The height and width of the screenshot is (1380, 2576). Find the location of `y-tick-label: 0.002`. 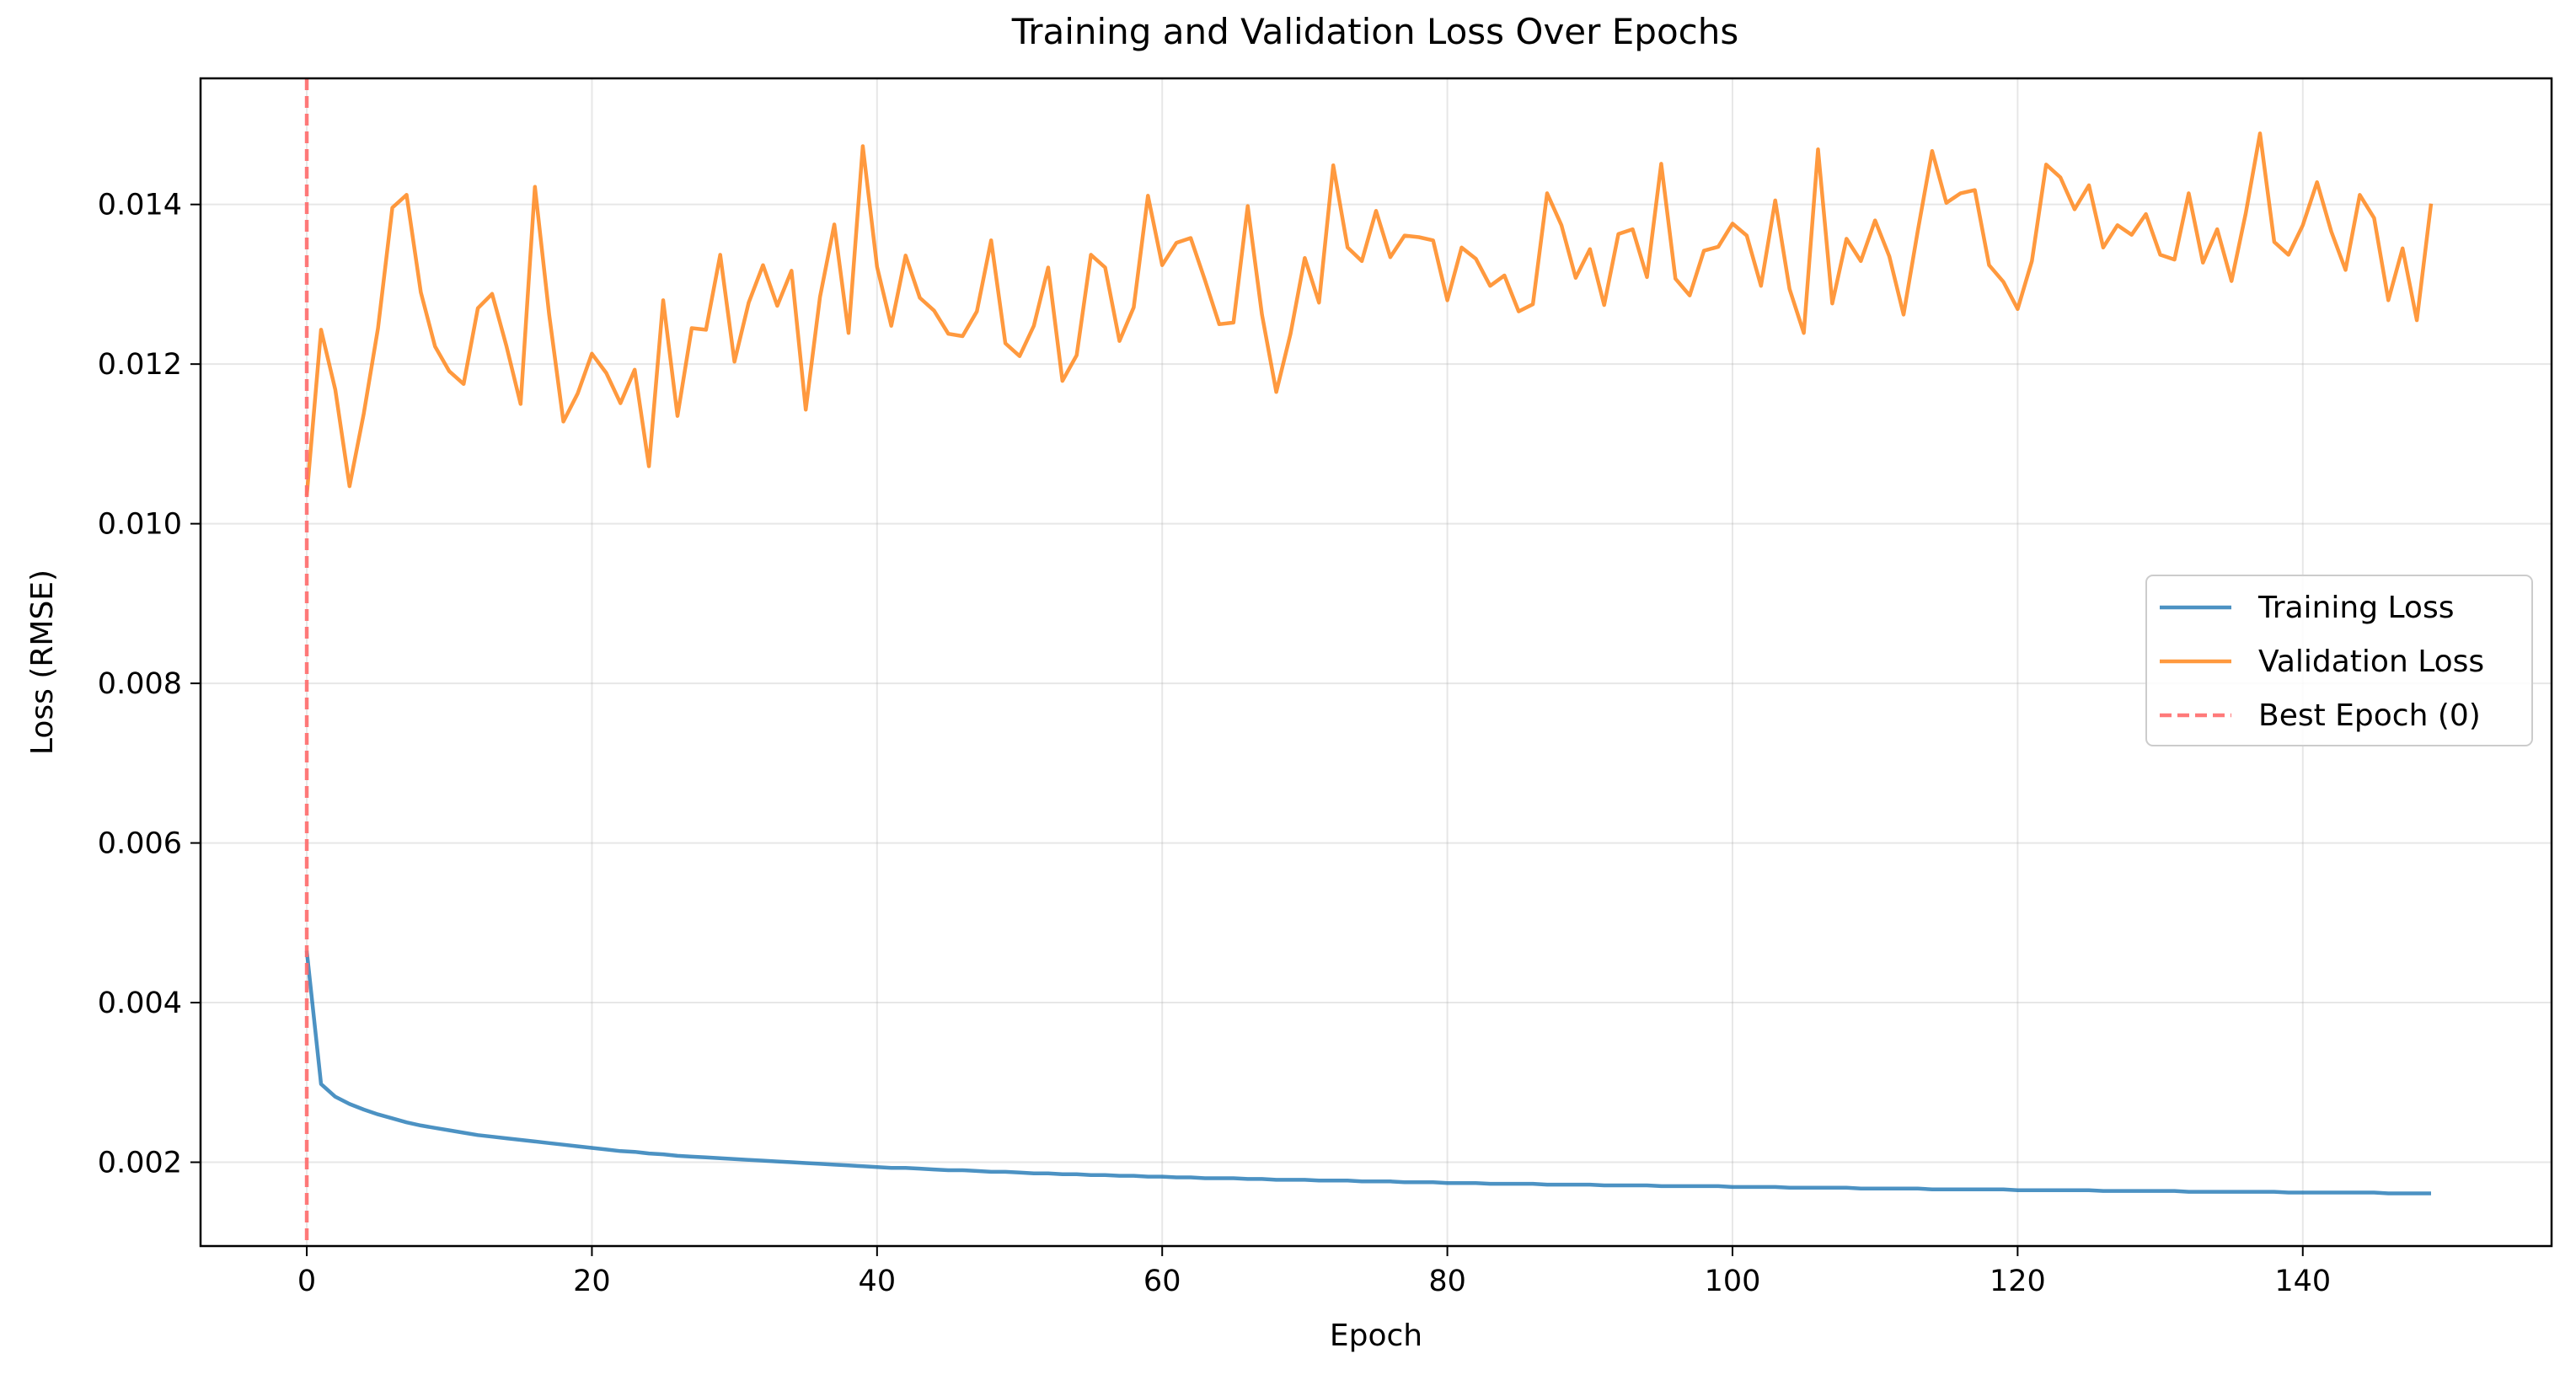

y-tick-label: 0.002 is located at coordinates (140, 1163).